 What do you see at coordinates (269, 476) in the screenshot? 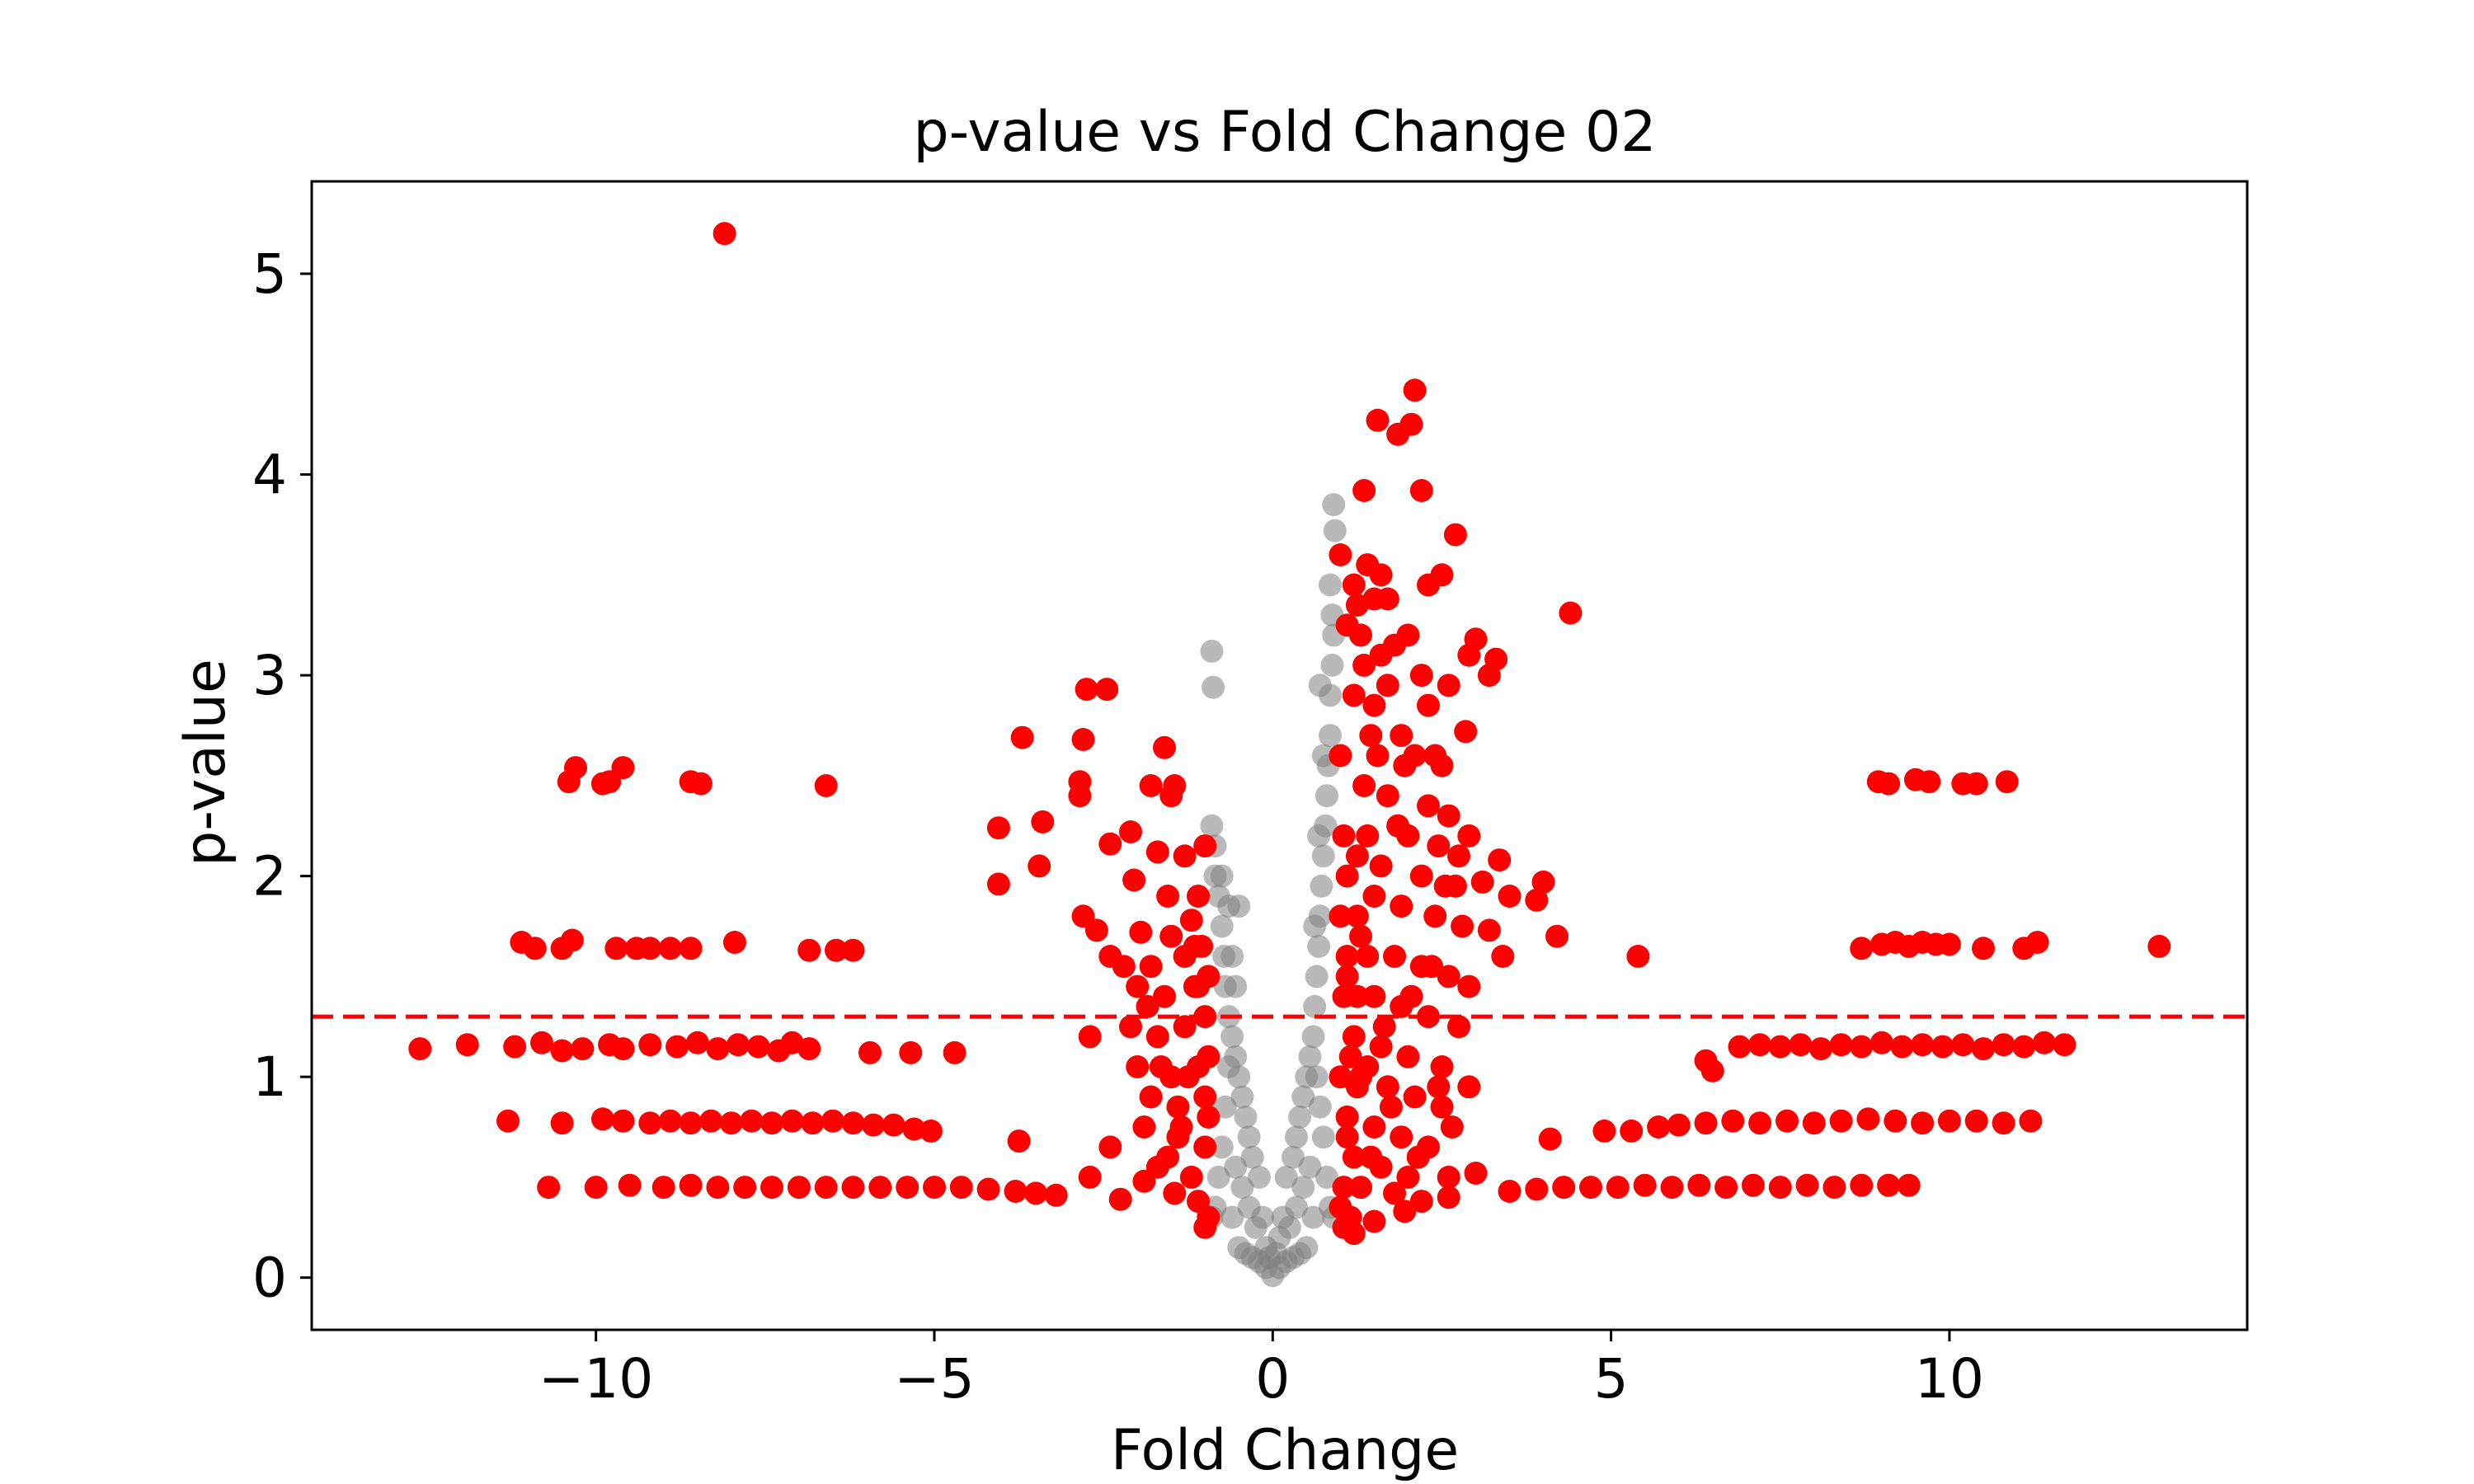
I see `y-tick-label: 4` at bounding box center [269, 476].